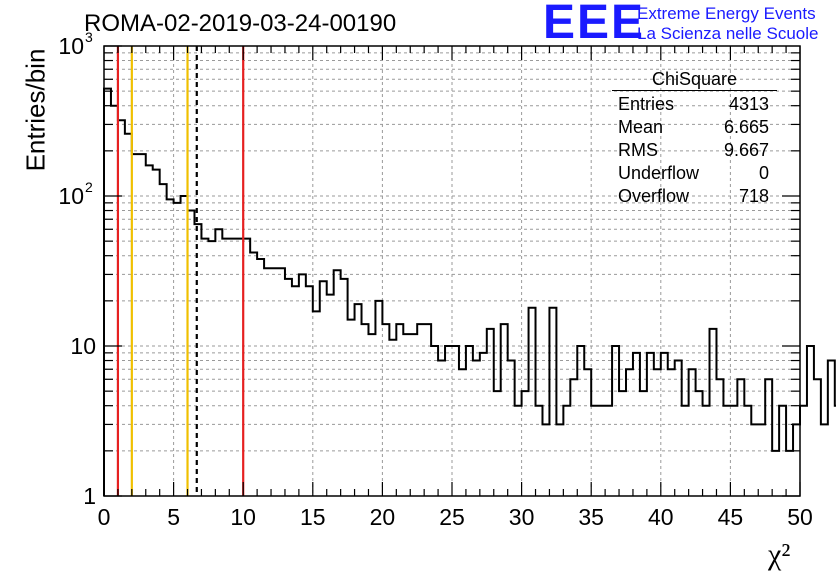  What do you see at coordinates (728, 33) in the screenshot?
I see `logo-line-2: La Scienza nelle Scuole` at bounding box center [728, 33].